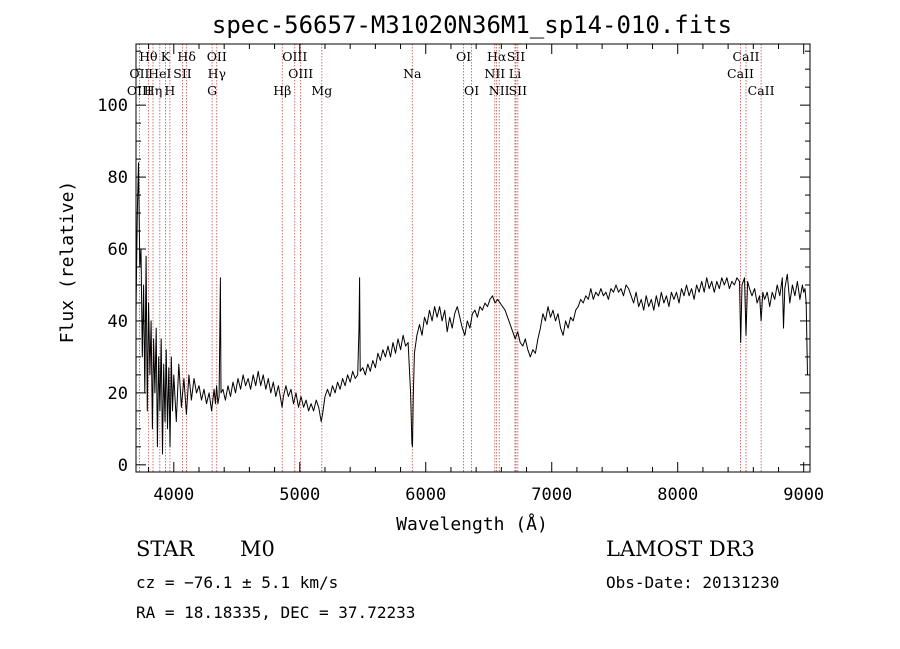 The height and width of the screenshot is (649, 900). I want to click on coordinates: RA = 18.18335, DEC = 37.72233, so click(276, 612).